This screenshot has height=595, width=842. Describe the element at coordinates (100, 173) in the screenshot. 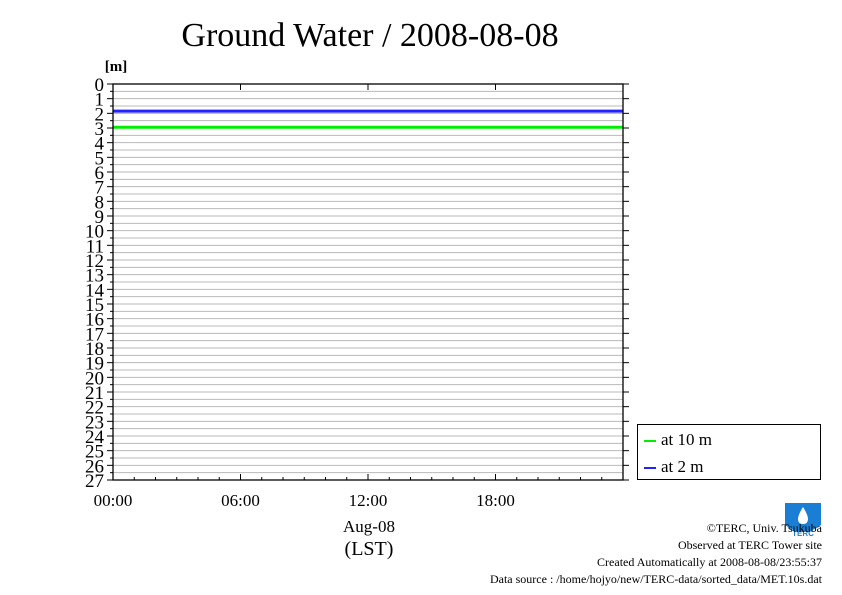

I see `y-tick-label: 6` at that location.